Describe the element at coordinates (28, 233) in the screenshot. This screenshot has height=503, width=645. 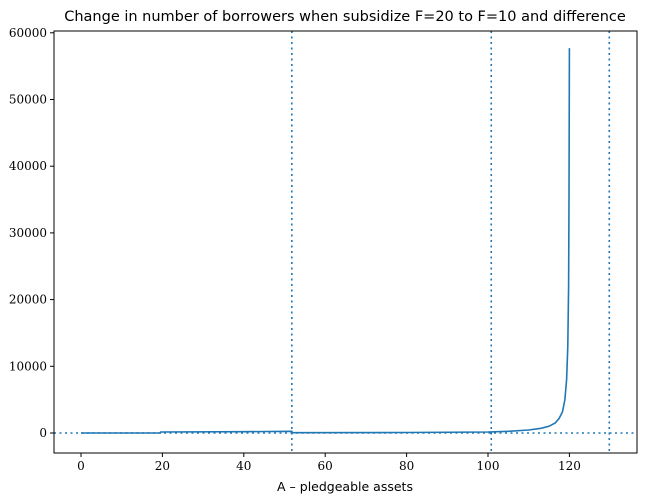
I see `y-tick-label: 30000` at that location.